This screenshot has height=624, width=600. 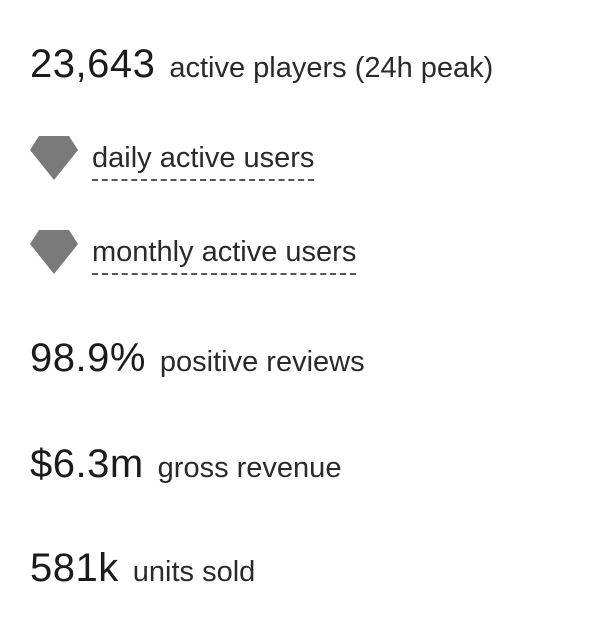 I want to click on stat-positive-reviews: 98.9% positive reviews, so click(x=197, y=358).